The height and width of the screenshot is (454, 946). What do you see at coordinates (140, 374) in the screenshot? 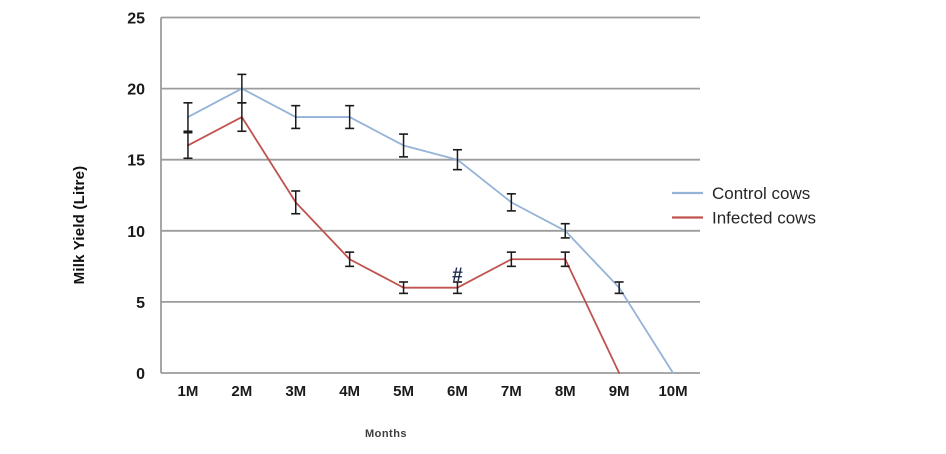
I see `y-tick-label: 0` at bounding box center [140, 374].